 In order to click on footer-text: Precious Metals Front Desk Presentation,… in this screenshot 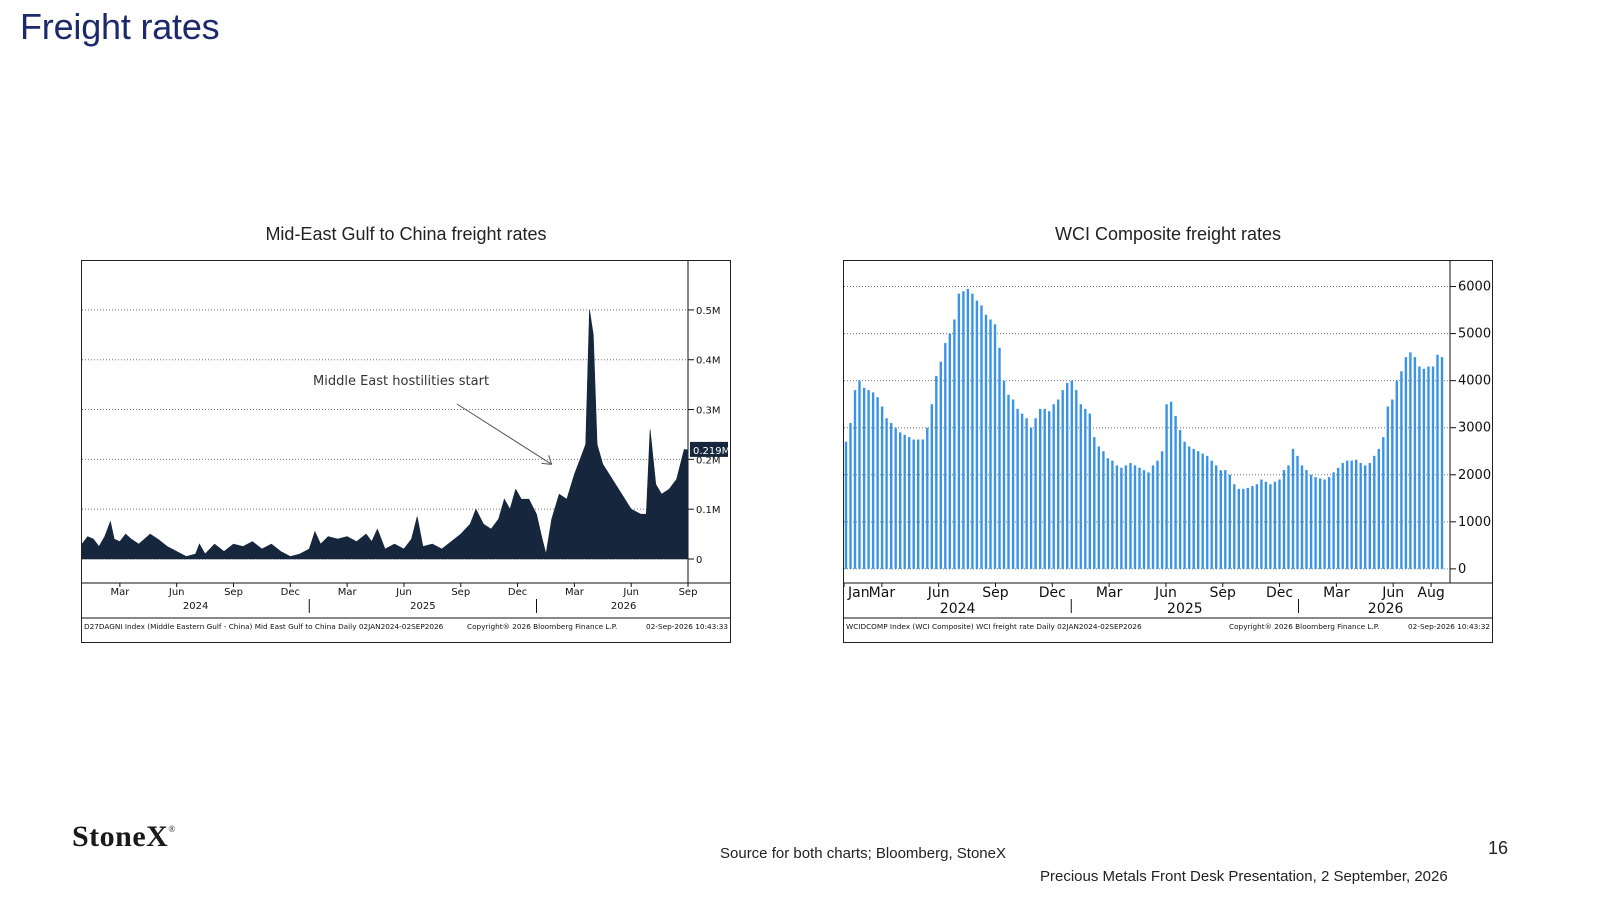, I will do `click(1244, 876)`.